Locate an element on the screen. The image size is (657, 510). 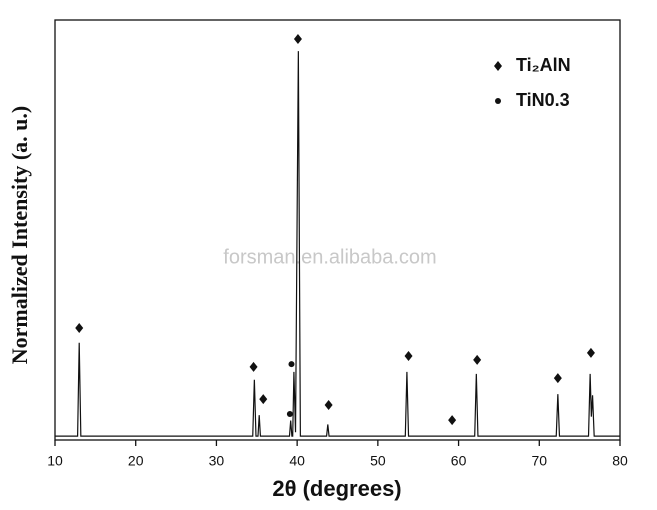
x-tick-label: 40 is located at coordinates (297, 461).